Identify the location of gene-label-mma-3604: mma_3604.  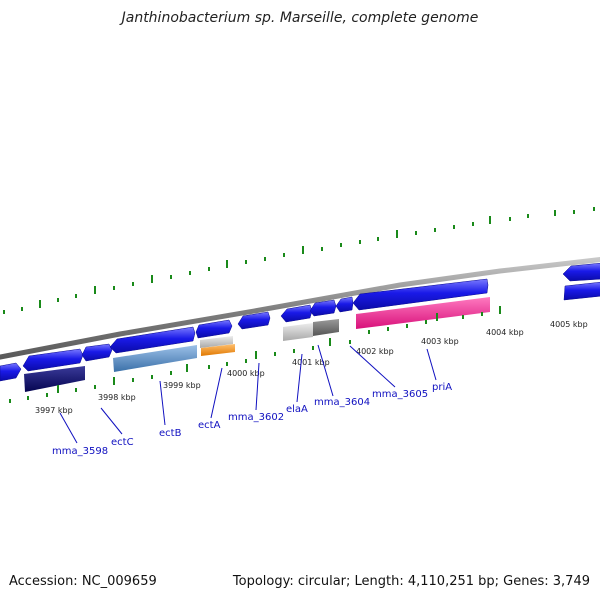
(342, 402).